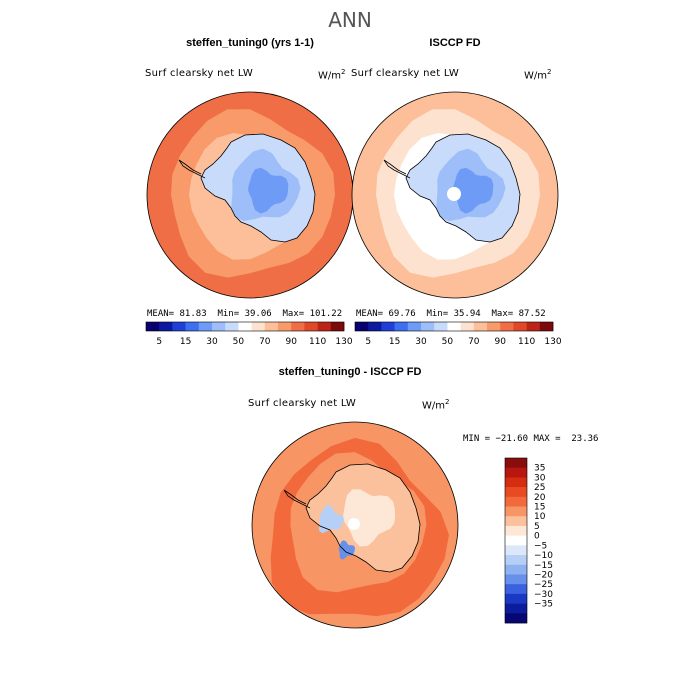  I want to click on obs-panel-title: ISCCP FD, so click(455, 43).